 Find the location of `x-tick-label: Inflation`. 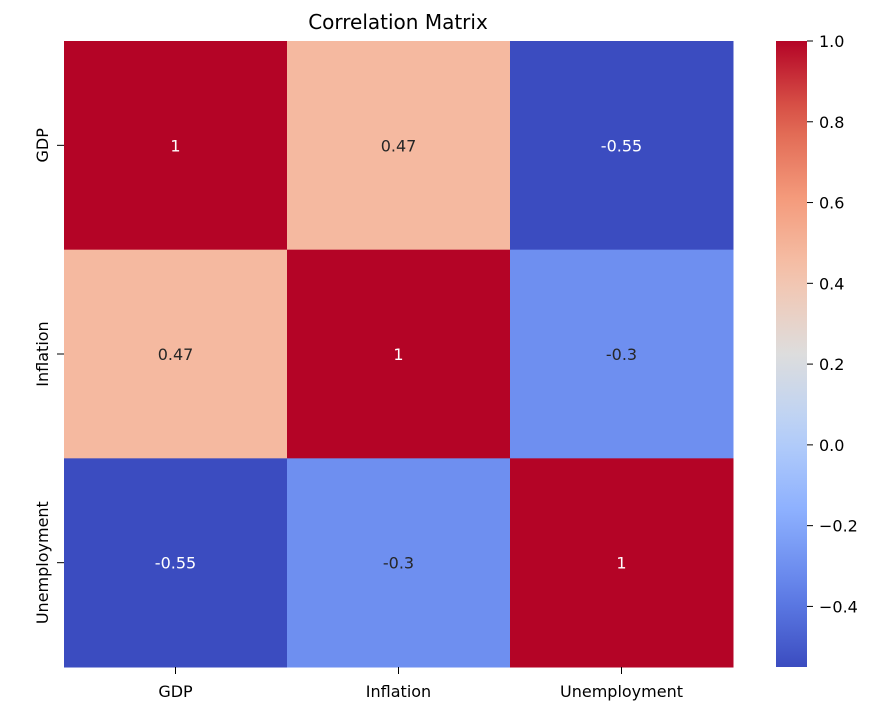

x-tick-label: Inflation is located at coordinates (398, 691).